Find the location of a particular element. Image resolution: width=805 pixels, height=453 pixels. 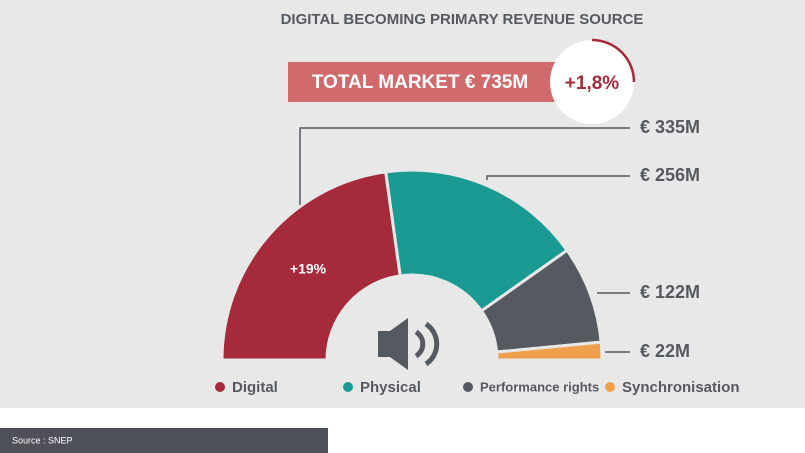

legend-label: Digital is located at coordinates (255, 387).